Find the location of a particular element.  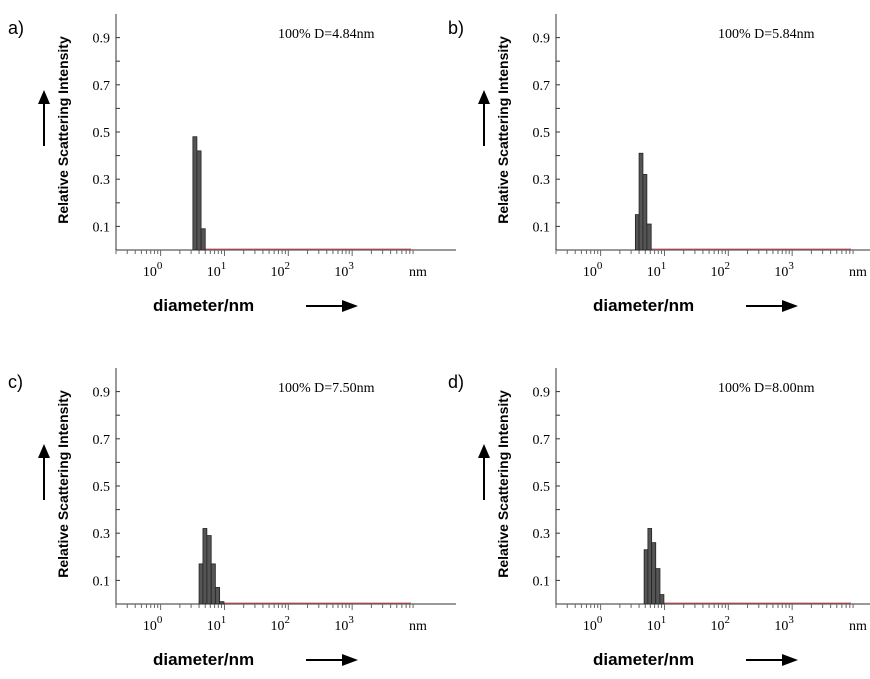

distribution-annotation: 100% D=4.84nm is located at coordinates (326, 34).